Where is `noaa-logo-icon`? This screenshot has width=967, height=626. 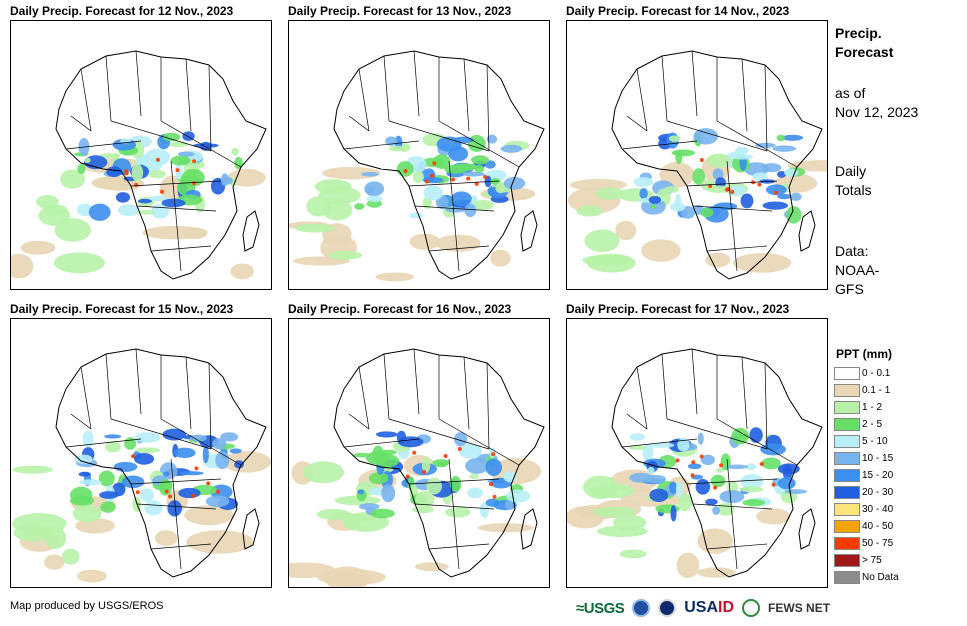
noaa-logo-icon is located at coordinates (641, 608).